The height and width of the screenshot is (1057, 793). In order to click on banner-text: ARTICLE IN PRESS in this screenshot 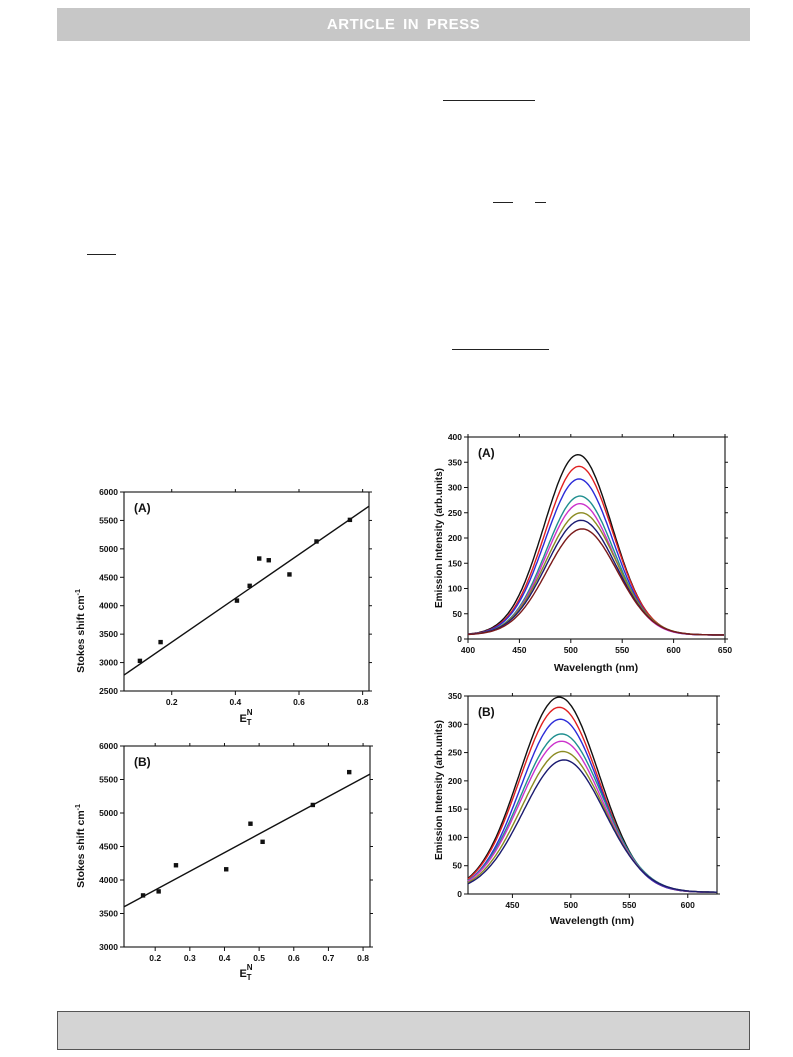, I will do `click(403, 24)`.